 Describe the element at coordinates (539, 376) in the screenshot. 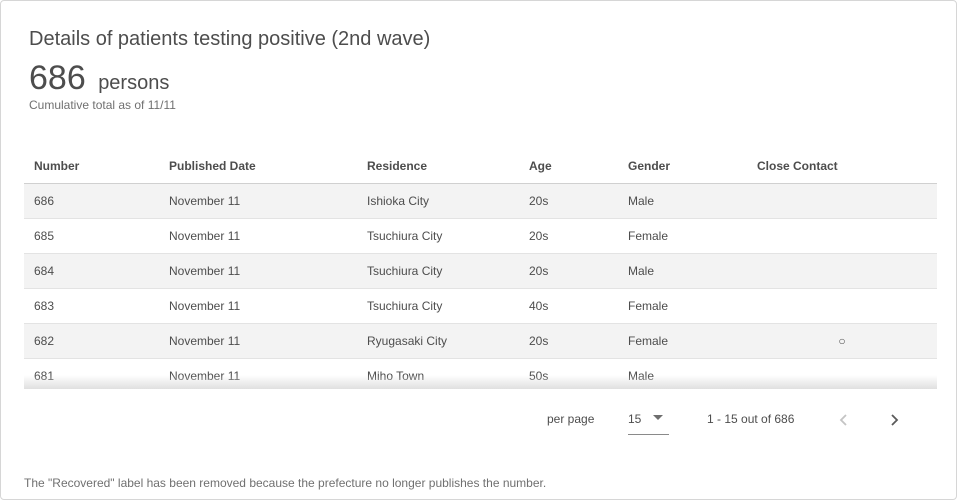

I see `cell-age: 50s` at that location.